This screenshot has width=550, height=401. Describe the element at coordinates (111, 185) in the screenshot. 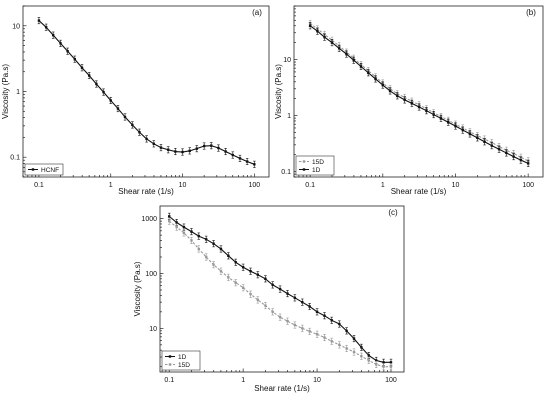

I see `x-tick-label: 1` at that location.